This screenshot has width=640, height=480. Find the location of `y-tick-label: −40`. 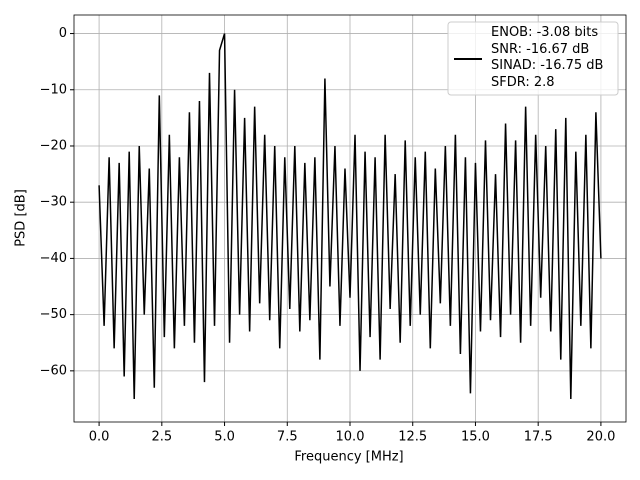

y-tick-label: −40 is located at coordinates (53, 258).